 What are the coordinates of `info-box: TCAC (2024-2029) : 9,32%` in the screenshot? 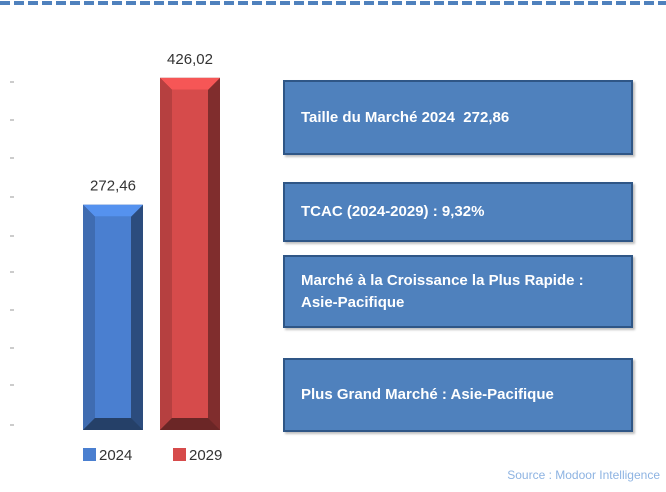 It's located at (458, 212).